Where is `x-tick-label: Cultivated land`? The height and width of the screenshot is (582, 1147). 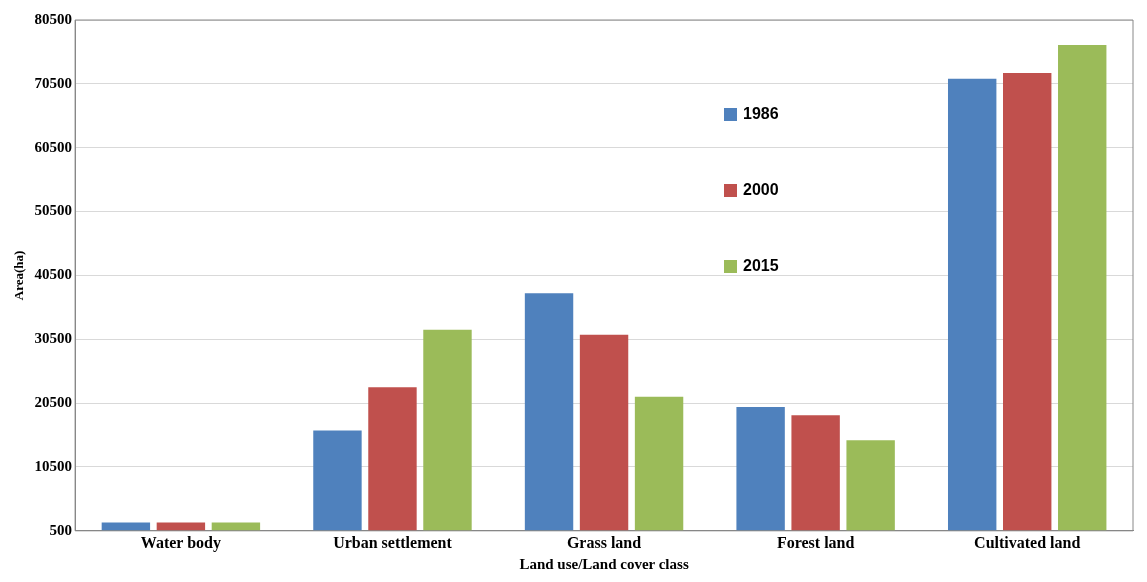 x-tick-label: Cultivated land is located at coordinates (1027, 542).